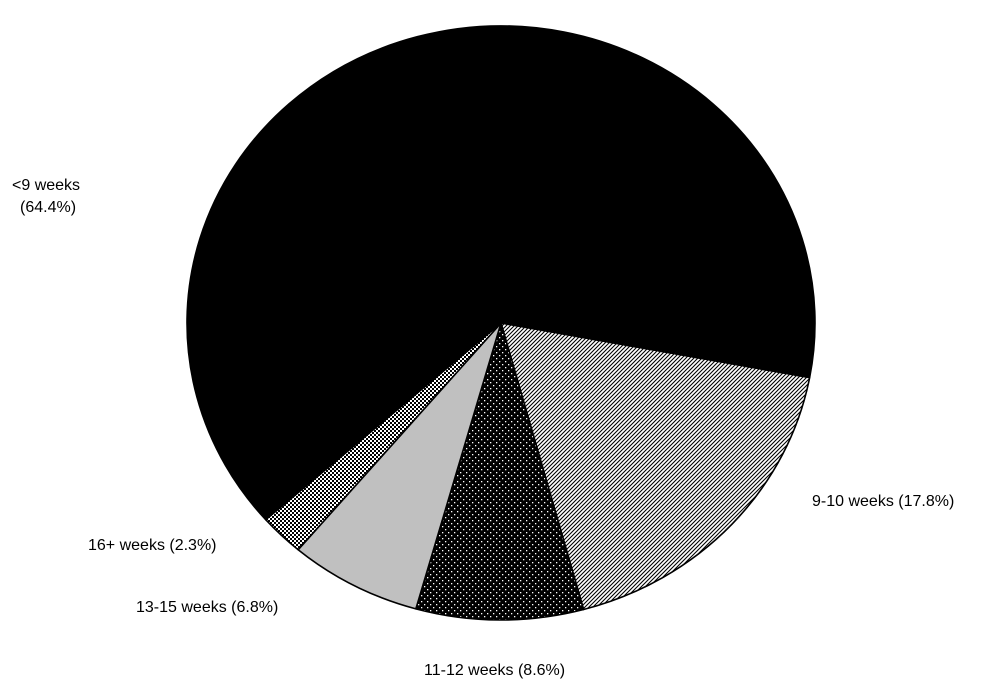 The height and width of the screenshot is (687, 1007). Describe the element at coordinates (46, 185) in the screenshot. I see `slice-label: <9 weeks` at that location.